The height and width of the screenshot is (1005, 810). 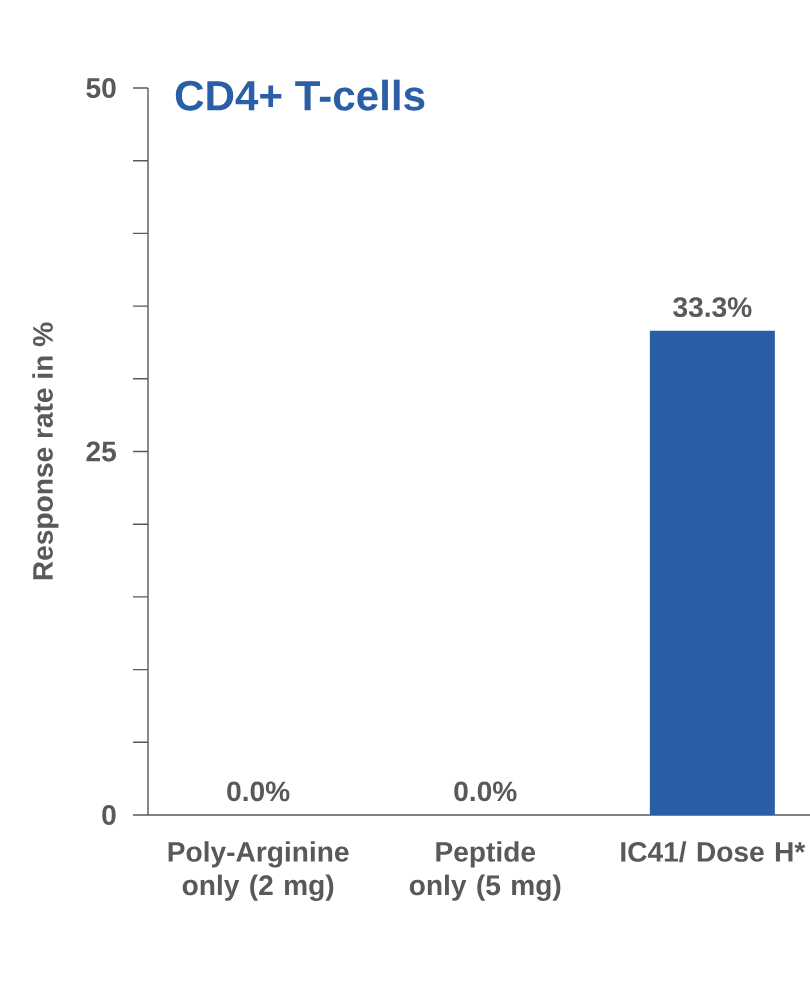 I want to click on x-tick-label: IC41/ Dose H*, so click(x=713, y=852).